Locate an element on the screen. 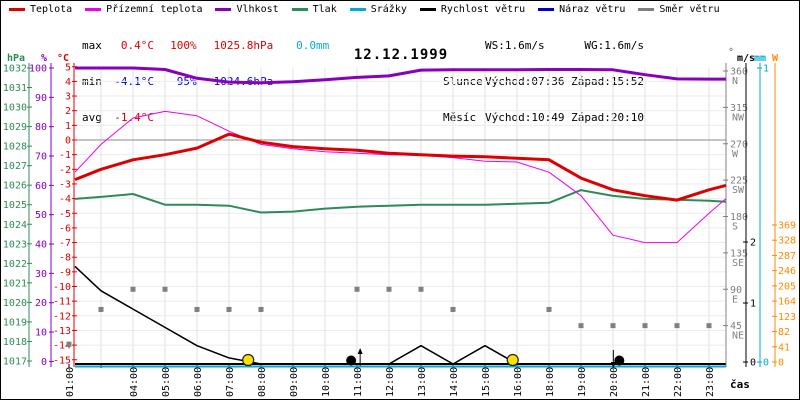 This screenshot has height=400, width=800. svg-text: 01:00 is located at coordinates (70, 382).